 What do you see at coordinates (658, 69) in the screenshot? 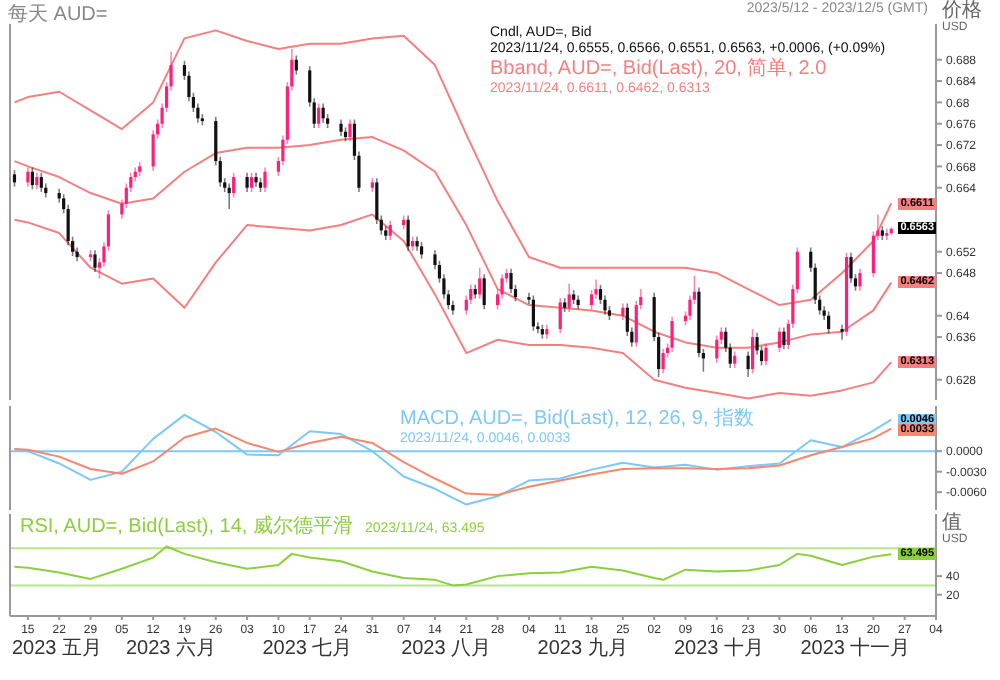
I see `annotation: Bband, AUD=, Bid(Last), 20, 简单, 2.0` at bounding box center [658, 69].